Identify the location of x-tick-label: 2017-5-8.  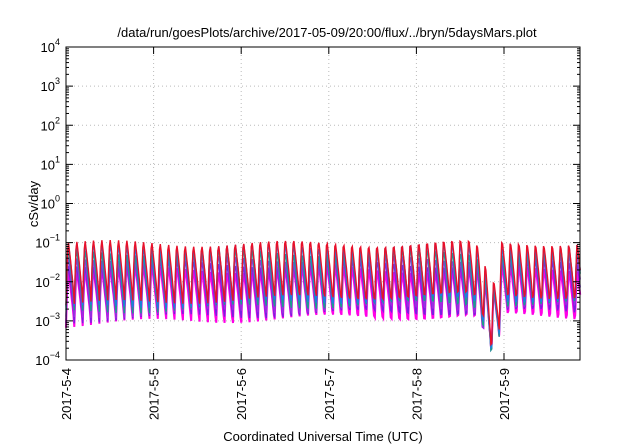
(416, 394).